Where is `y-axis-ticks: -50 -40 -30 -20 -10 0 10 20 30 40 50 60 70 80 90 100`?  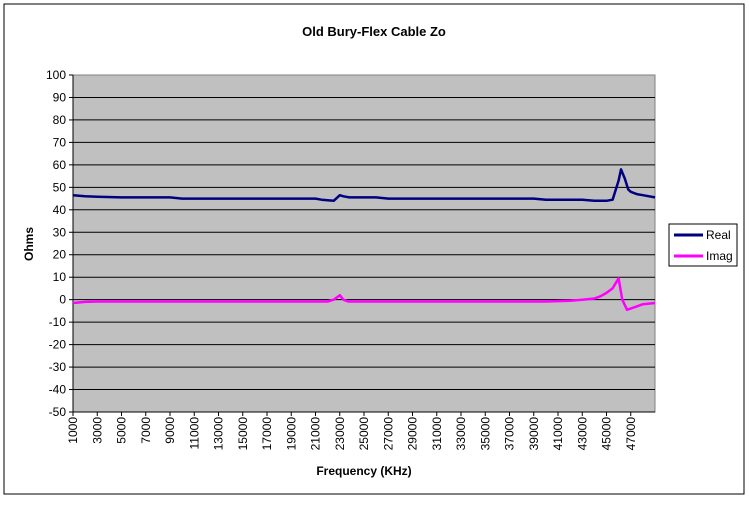 y-axis-ticks: -50 -40 -30 -20 -10 0 10 20 30 40 50 60 70 80 90 100 is located at coordinates (60, 243).